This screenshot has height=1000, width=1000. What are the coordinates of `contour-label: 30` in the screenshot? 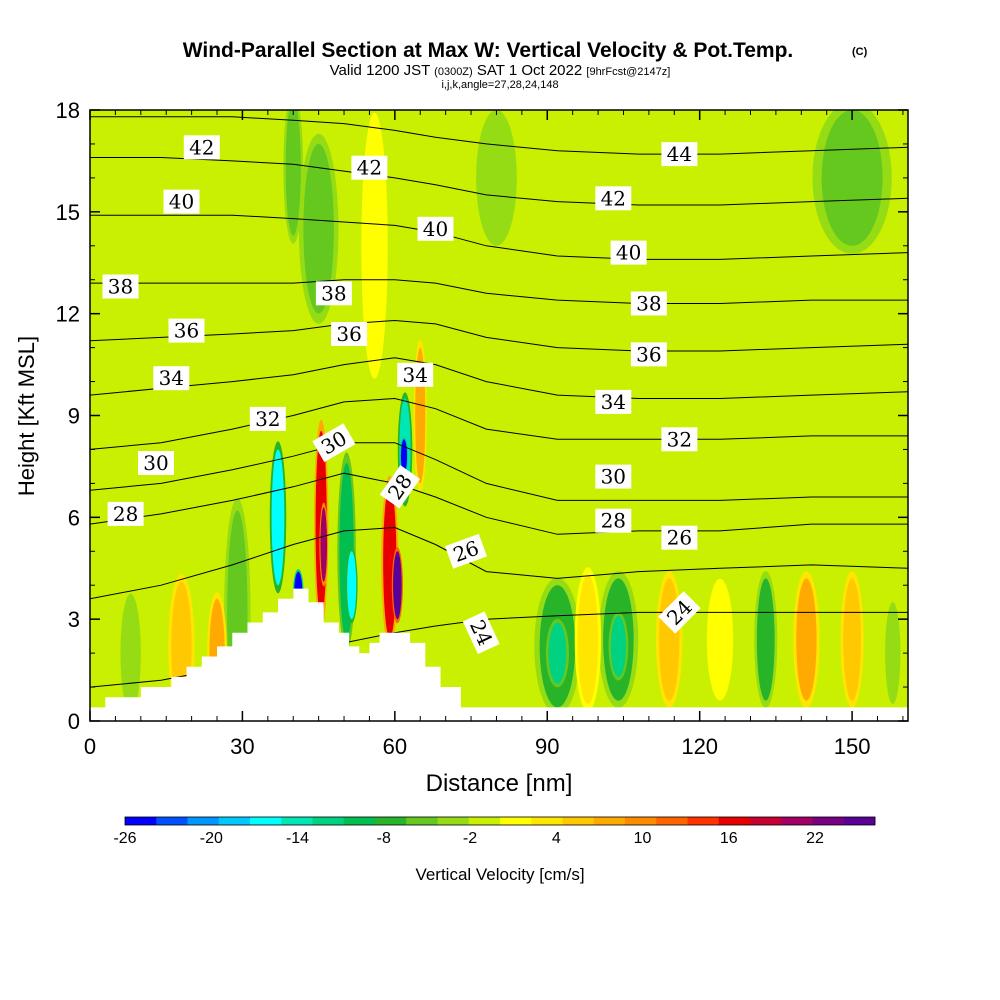 It's located at (156, 463).